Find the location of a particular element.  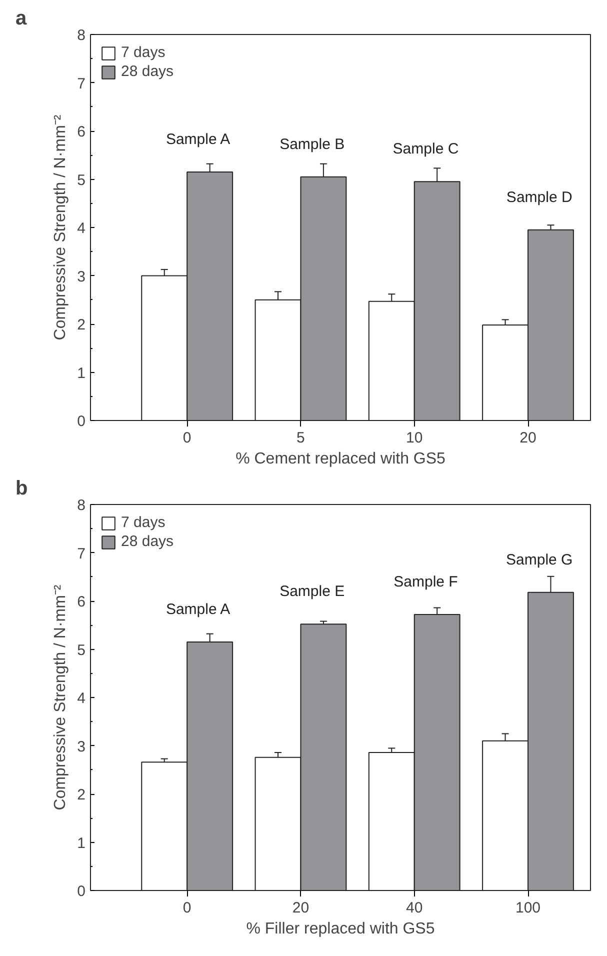

x-tick-label: 5 is located at coordinates (300, 438).